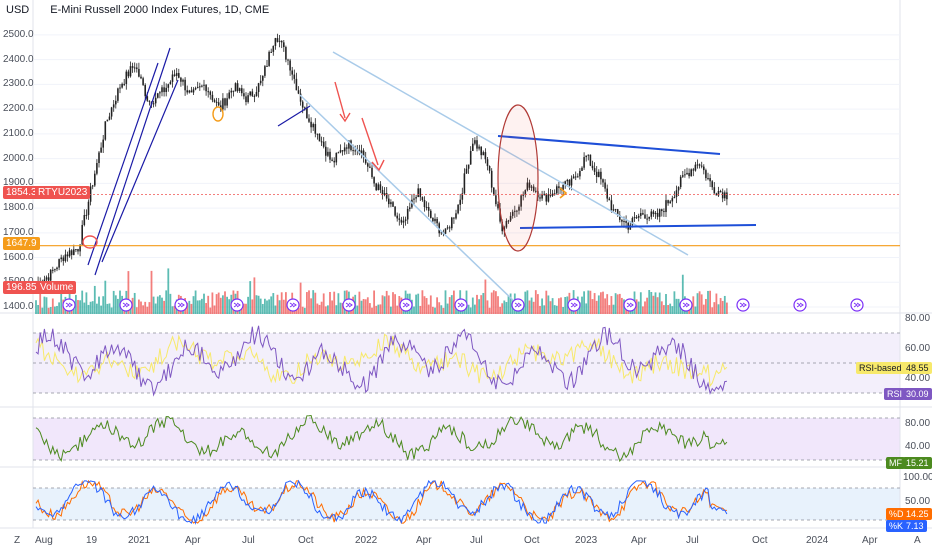 The height and width of the screenshot is (550, 932). Describe the element at coordinates (918, 501) in the screenshot. I see `stoch-tick-50: 50.00` at that location.